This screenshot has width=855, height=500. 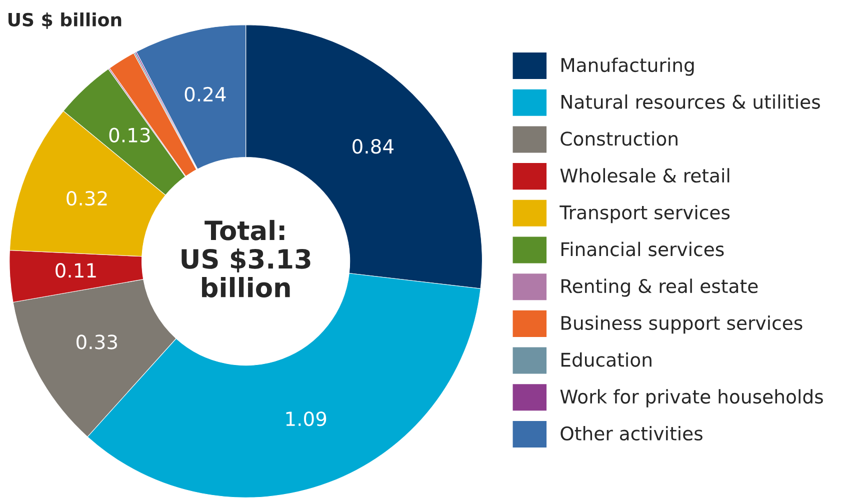 I want to click on legend-label: Construction, so click(x=619, y=138).